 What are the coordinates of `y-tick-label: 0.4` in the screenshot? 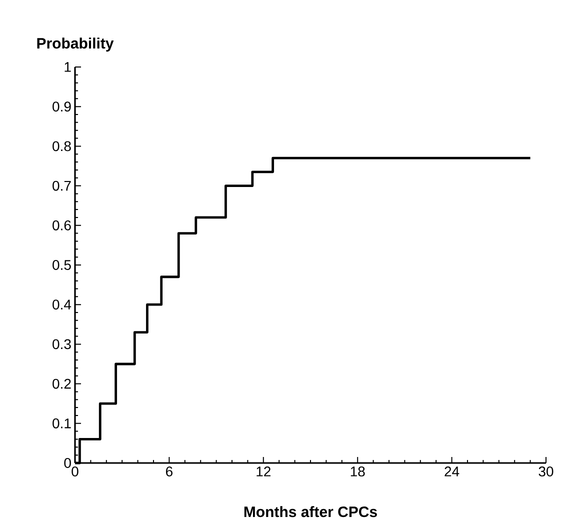 It's located at (62, 305).